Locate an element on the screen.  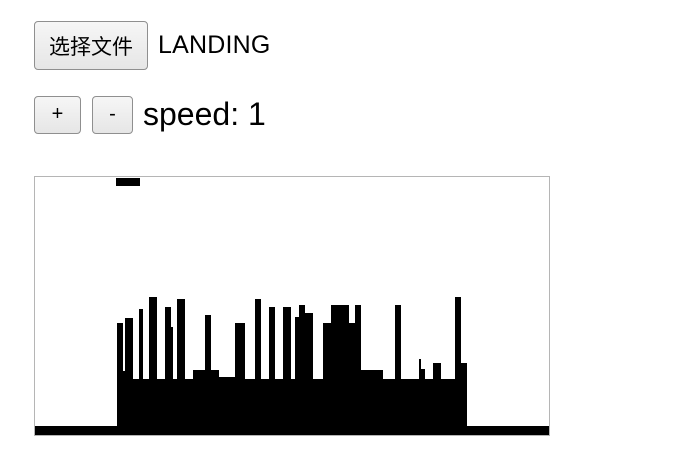
speed-row: + - speed: 1 is located at coordinates (150, 114).